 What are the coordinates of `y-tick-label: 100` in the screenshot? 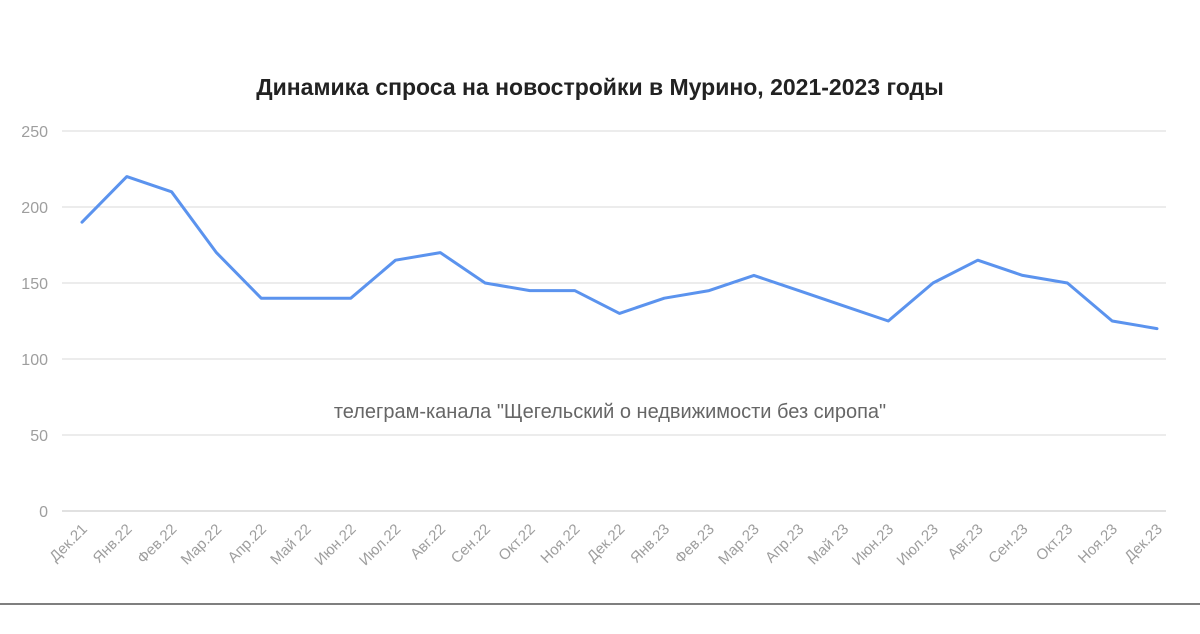 It's located at (34, 360).